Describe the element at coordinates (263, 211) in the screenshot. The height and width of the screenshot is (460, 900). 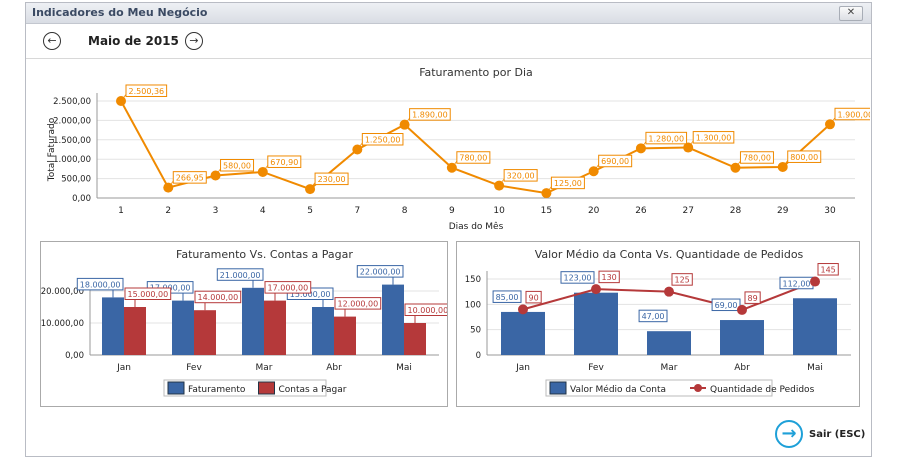
I see `x-tick-label: 4` at that location.